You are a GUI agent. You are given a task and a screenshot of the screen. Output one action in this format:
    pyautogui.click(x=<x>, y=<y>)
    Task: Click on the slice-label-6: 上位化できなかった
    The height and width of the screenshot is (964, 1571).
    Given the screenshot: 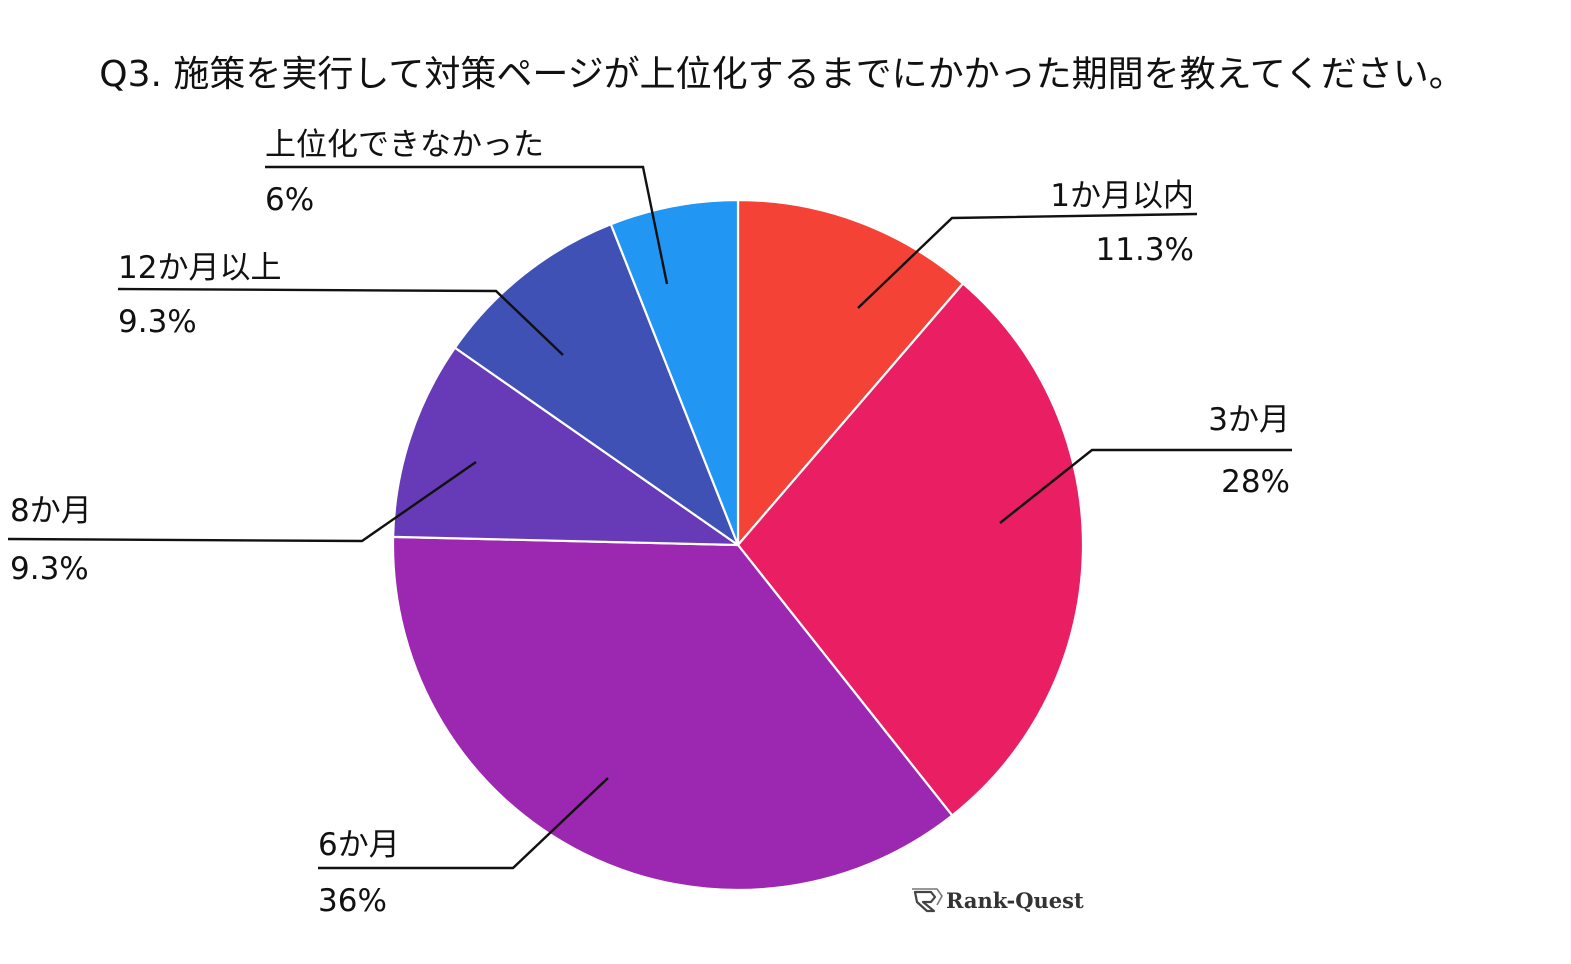 What is the action you would take?
    pyautogui.click(x=404, y=145)
    